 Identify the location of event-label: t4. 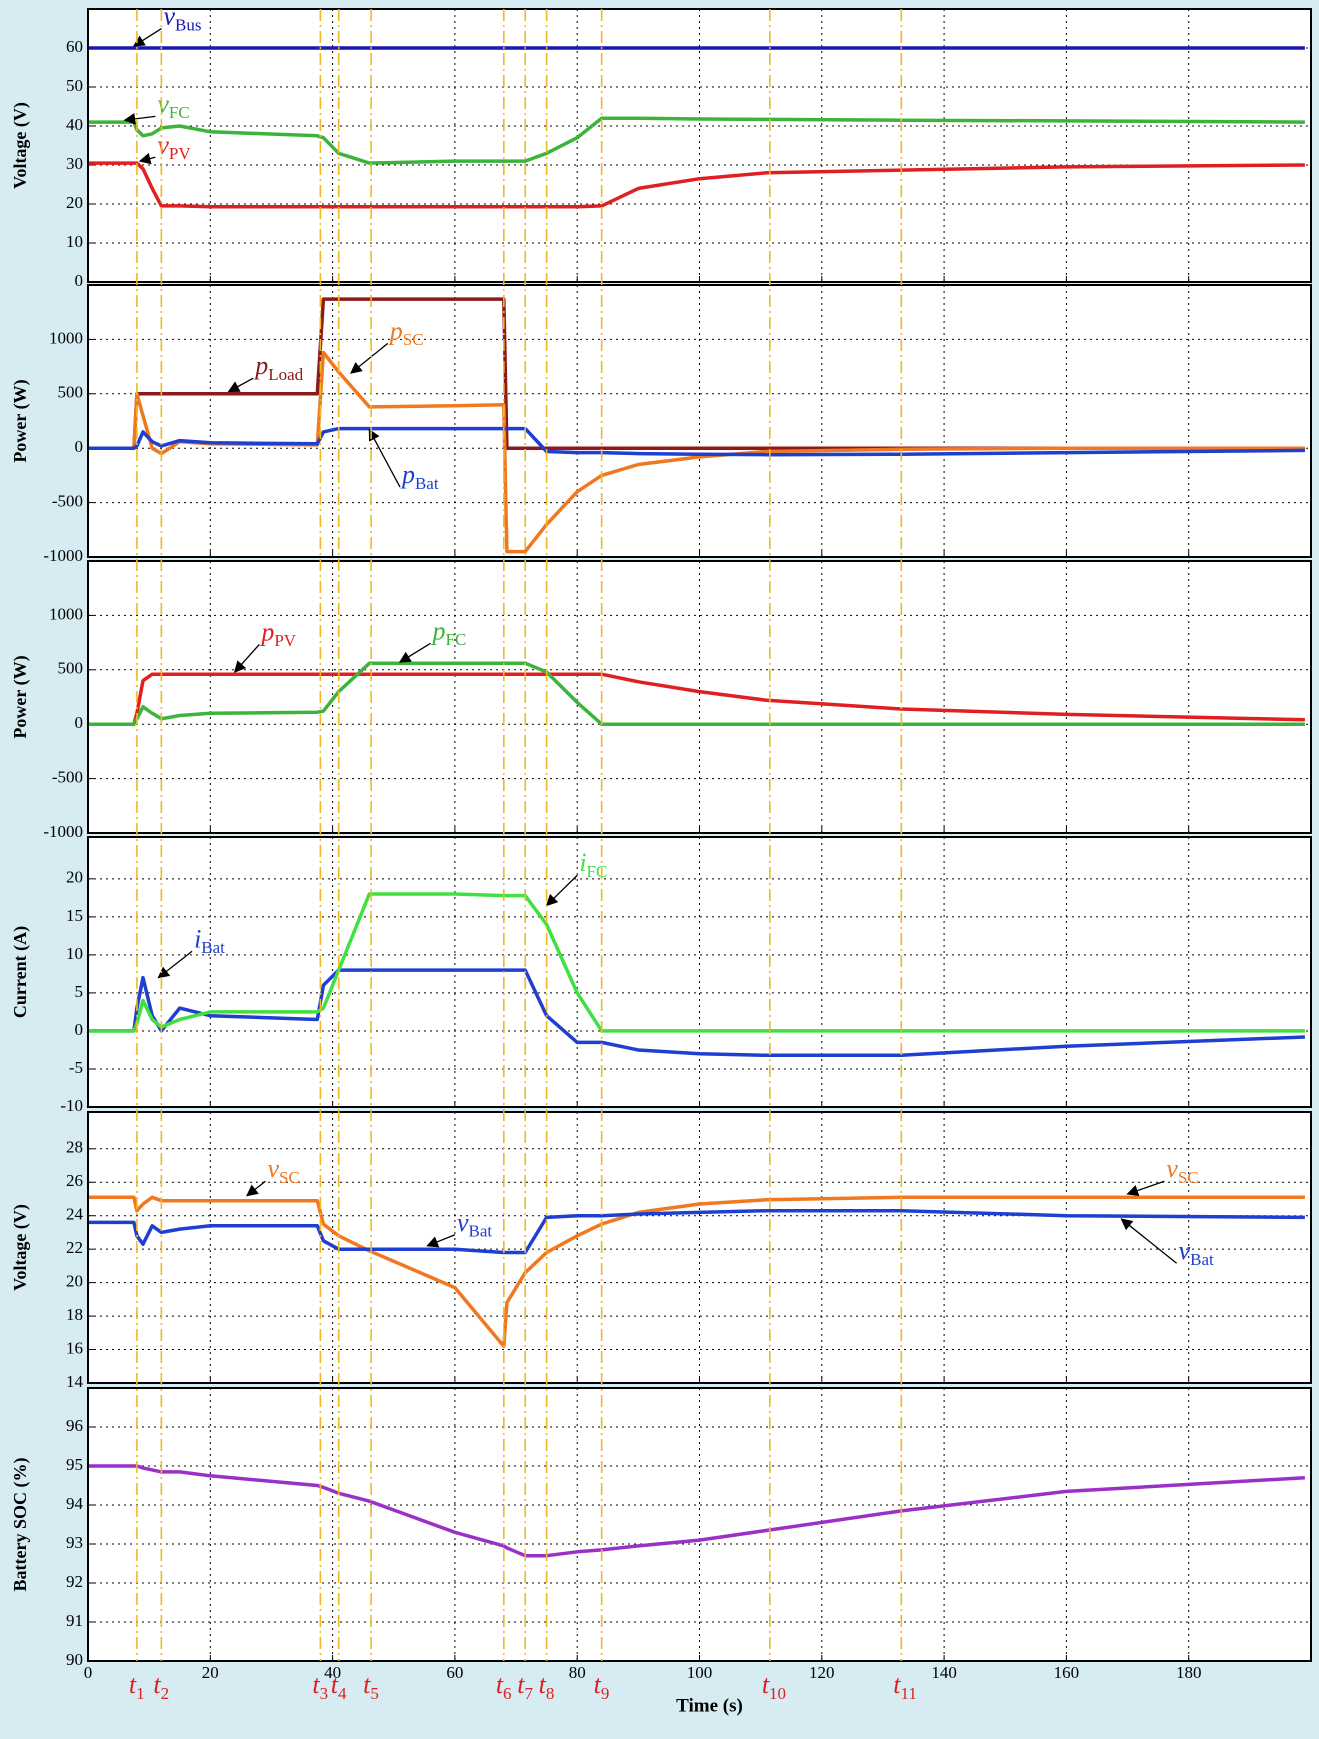
(339, 1686).